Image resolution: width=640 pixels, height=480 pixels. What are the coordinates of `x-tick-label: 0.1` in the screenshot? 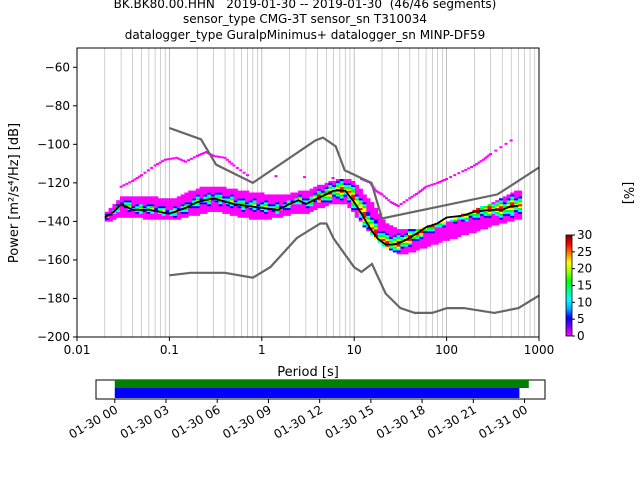 It's located at (169, 350).